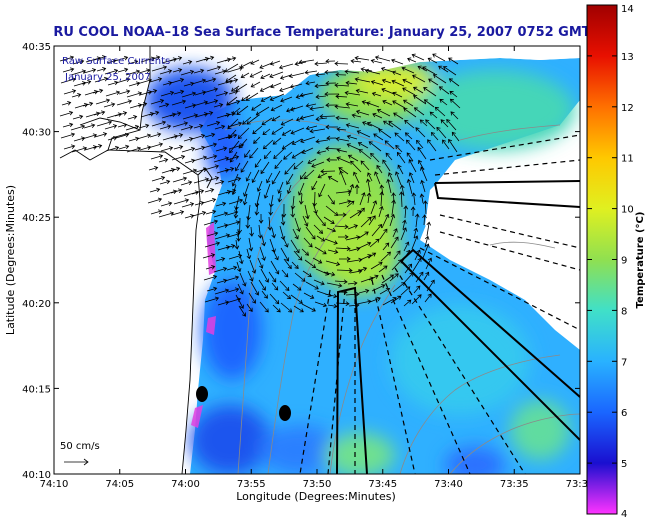 Image resolution: width=651 pixels, height=523 pixels. I want to click on y-tick-label: 40:20, so click(36, 304).